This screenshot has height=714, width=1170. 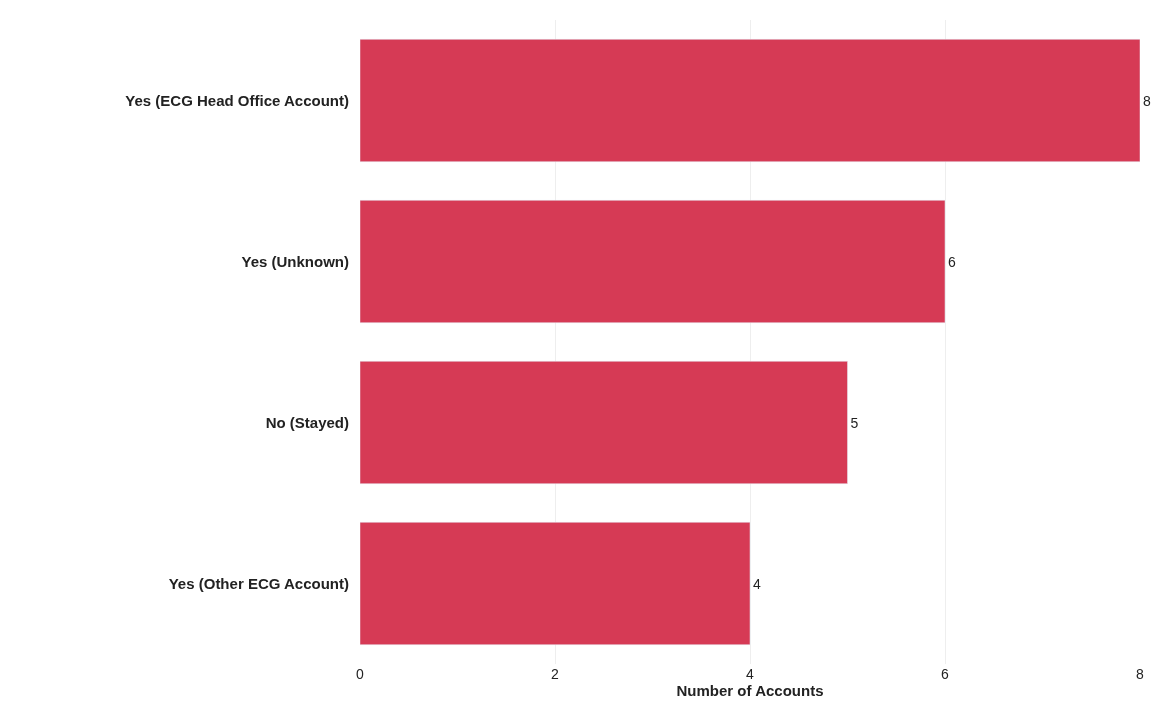 I want to click on y-tick-label: Yes (Unknown), so click(x=295, y=261).